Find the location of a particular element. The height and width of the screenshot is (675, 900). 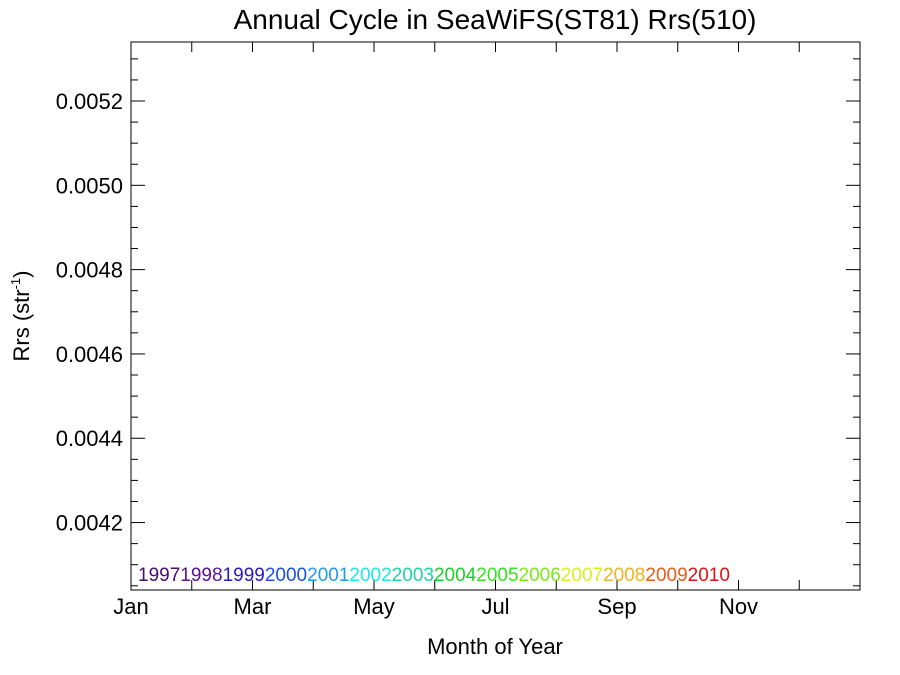

y-axis-label-base: Rrs (str is located at coordinates (21, 325).